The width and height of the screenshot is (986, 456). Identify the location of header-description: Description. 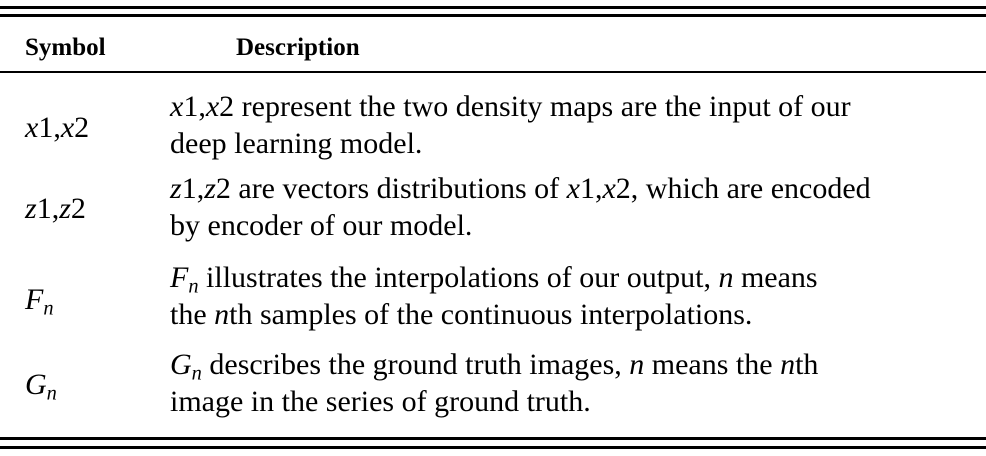
(298, 47).